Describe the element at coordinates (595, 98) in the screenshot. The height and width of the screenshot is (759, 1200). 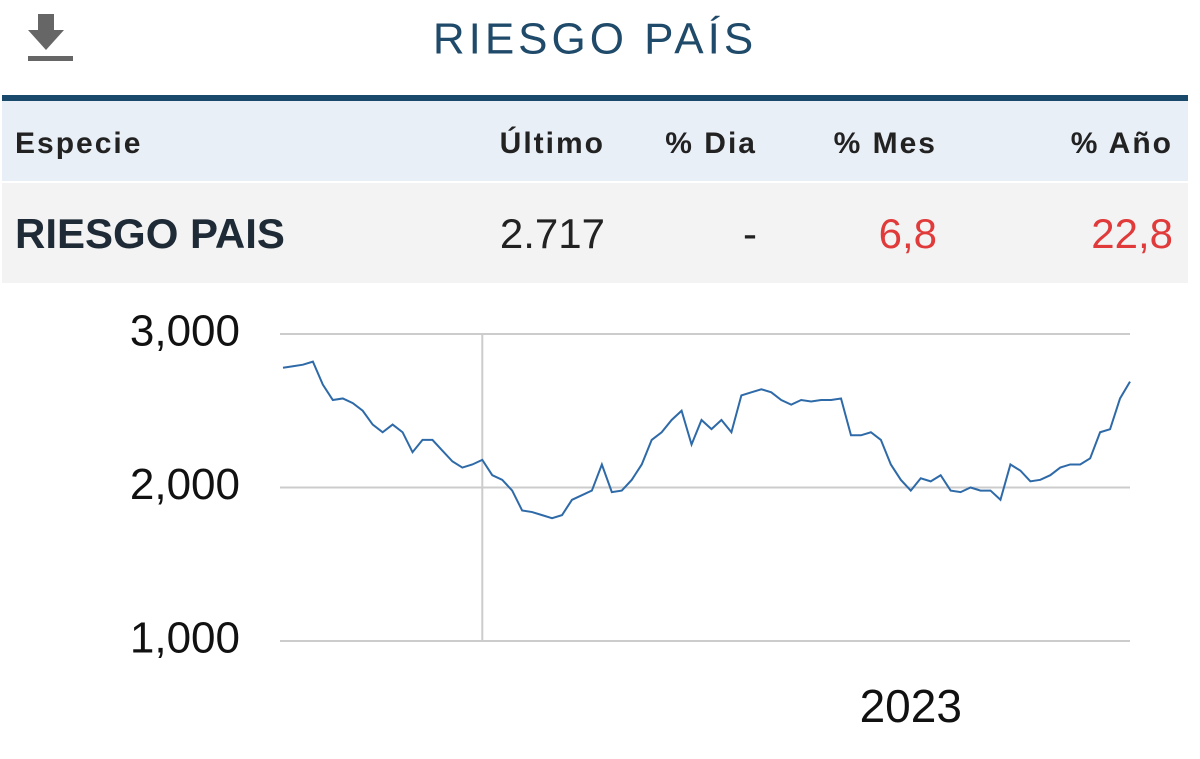
I see `title-rule` at that location.